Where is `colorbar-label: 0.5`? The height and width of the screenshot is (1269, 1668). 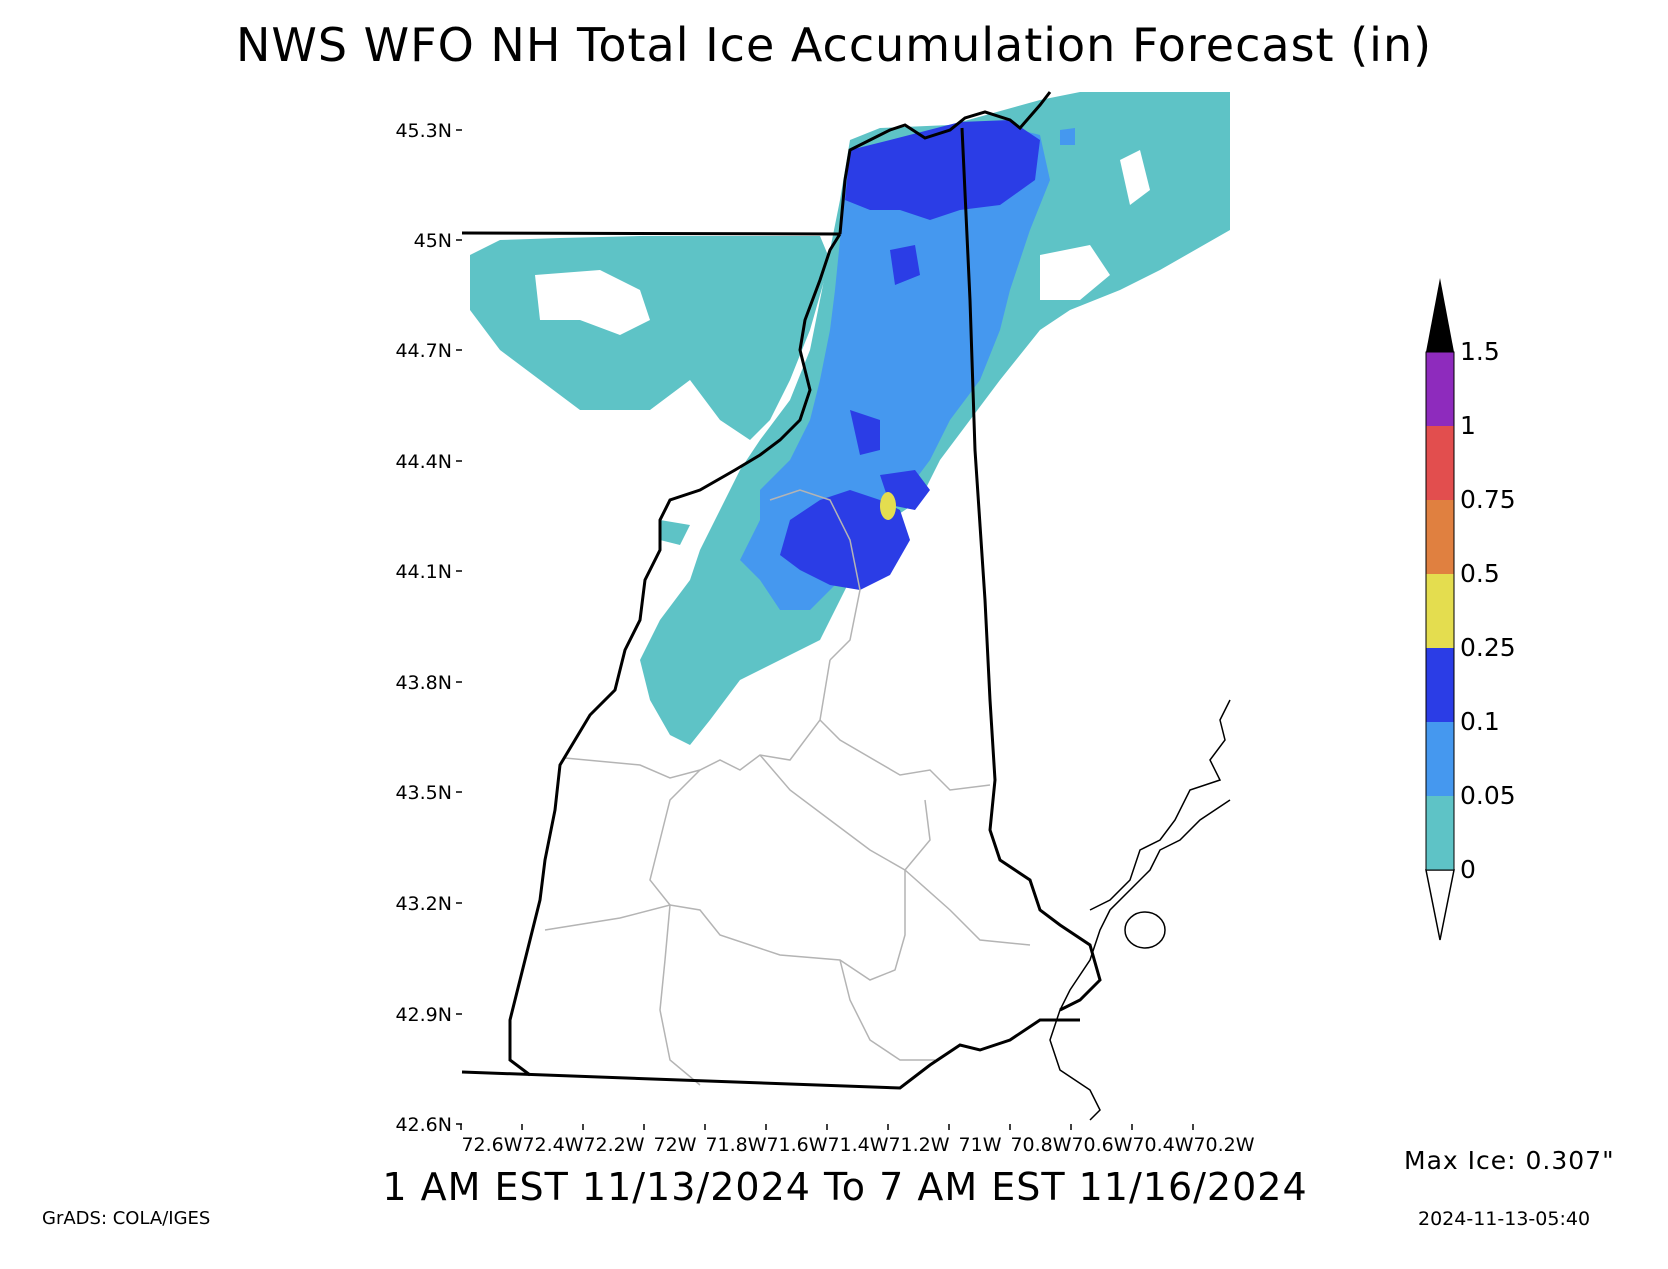
colorbar-label: 0.5 is located at coordinates (1480, 573).